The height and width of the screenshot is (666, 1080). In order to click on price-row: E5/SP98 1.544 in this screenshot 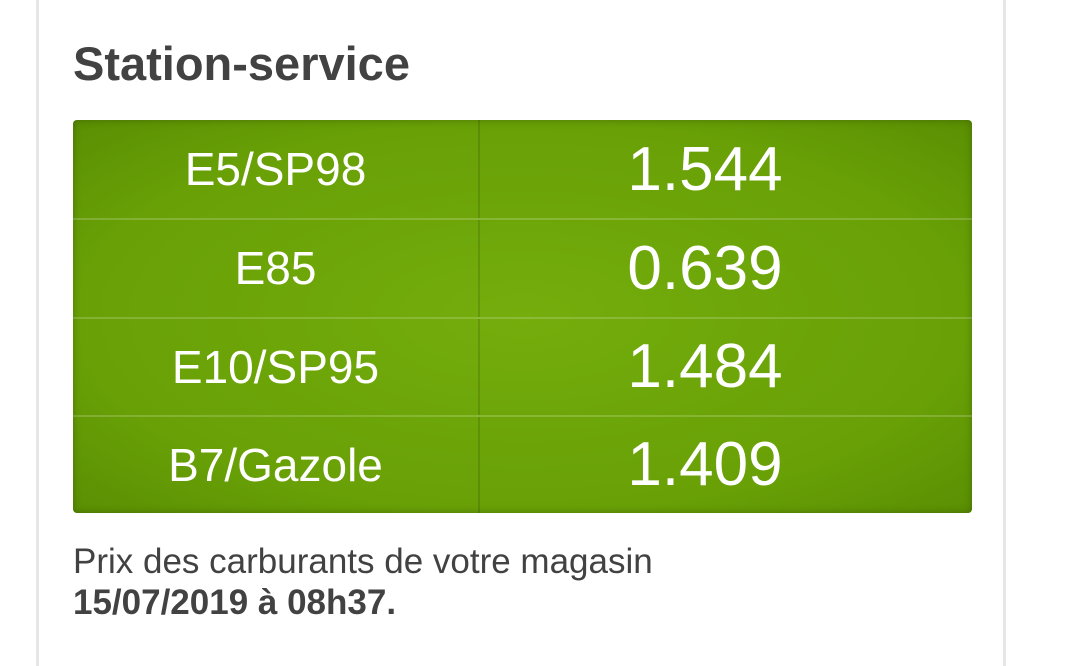, I will do `click(522, 169)`.